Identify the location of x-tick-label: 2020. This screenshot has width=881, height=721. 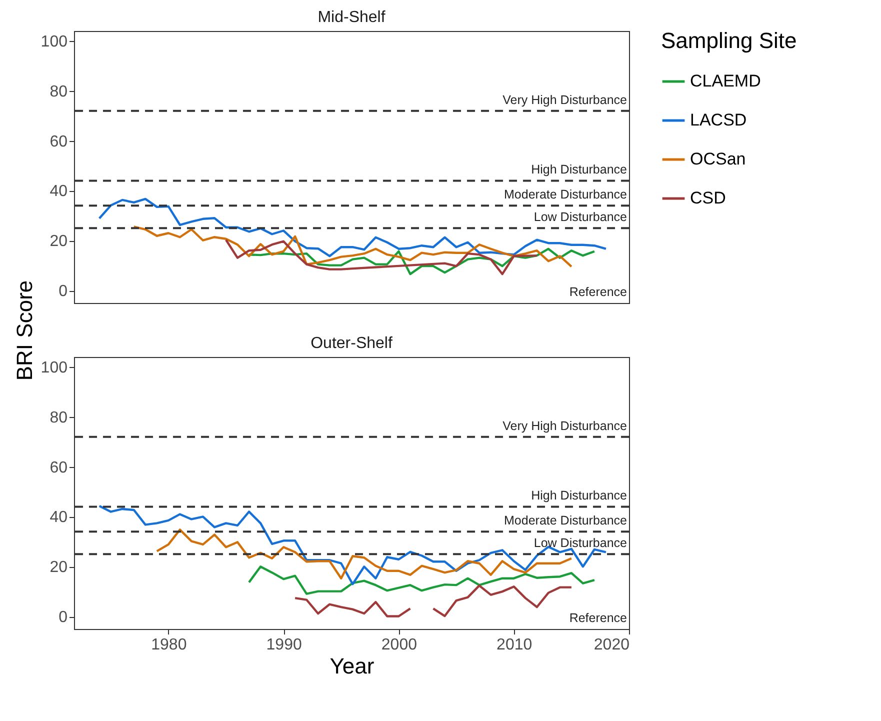
(612, 645).